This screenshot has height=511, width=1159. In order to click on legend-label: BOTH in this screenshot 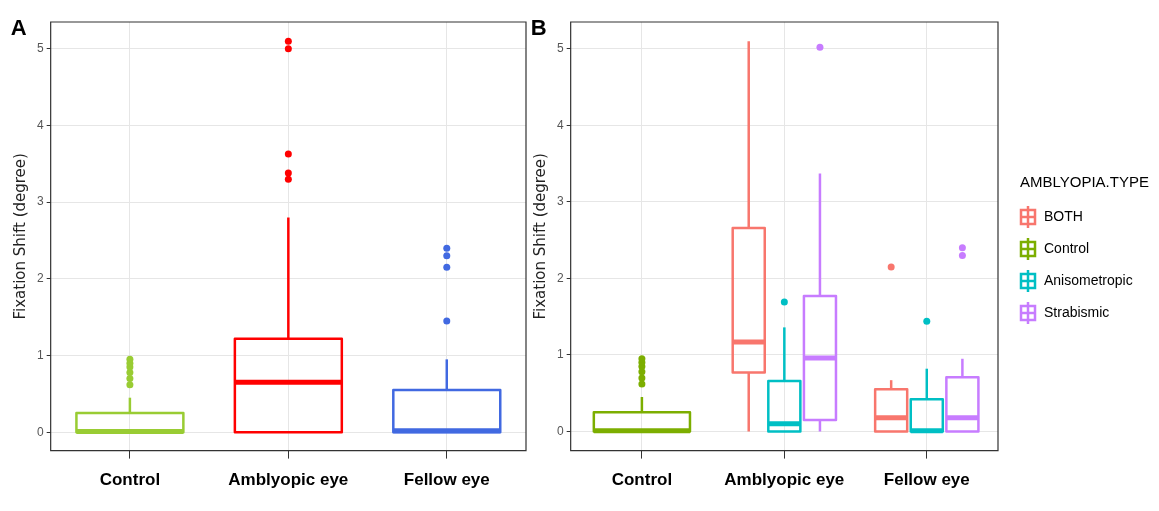, I will do `click(1063, 215)`.